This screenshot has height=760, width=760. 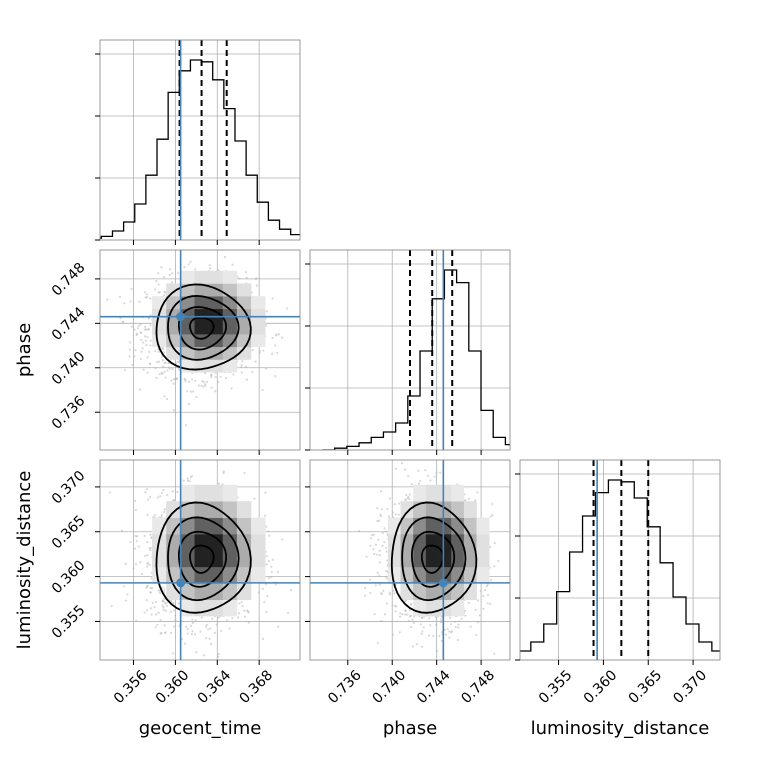 What do you see at coordinates (200, 350) in the screenshot?
I see `panel-frame` at bounding box center [200, 350].